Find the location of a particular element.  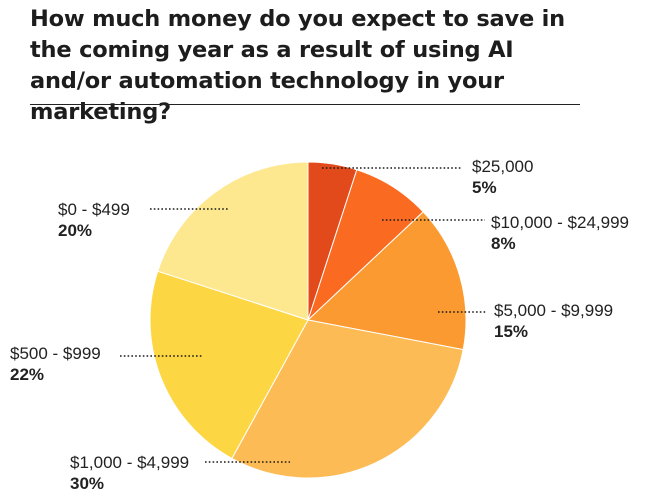

slice-label-500-999: $500 - $999 22% is located at coordinates (55, 364).